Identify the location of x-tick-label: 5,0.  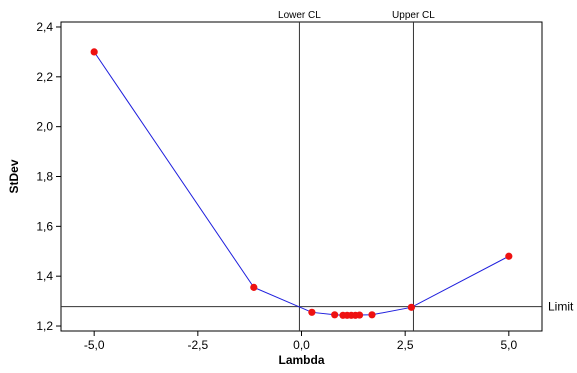
(508, 345).